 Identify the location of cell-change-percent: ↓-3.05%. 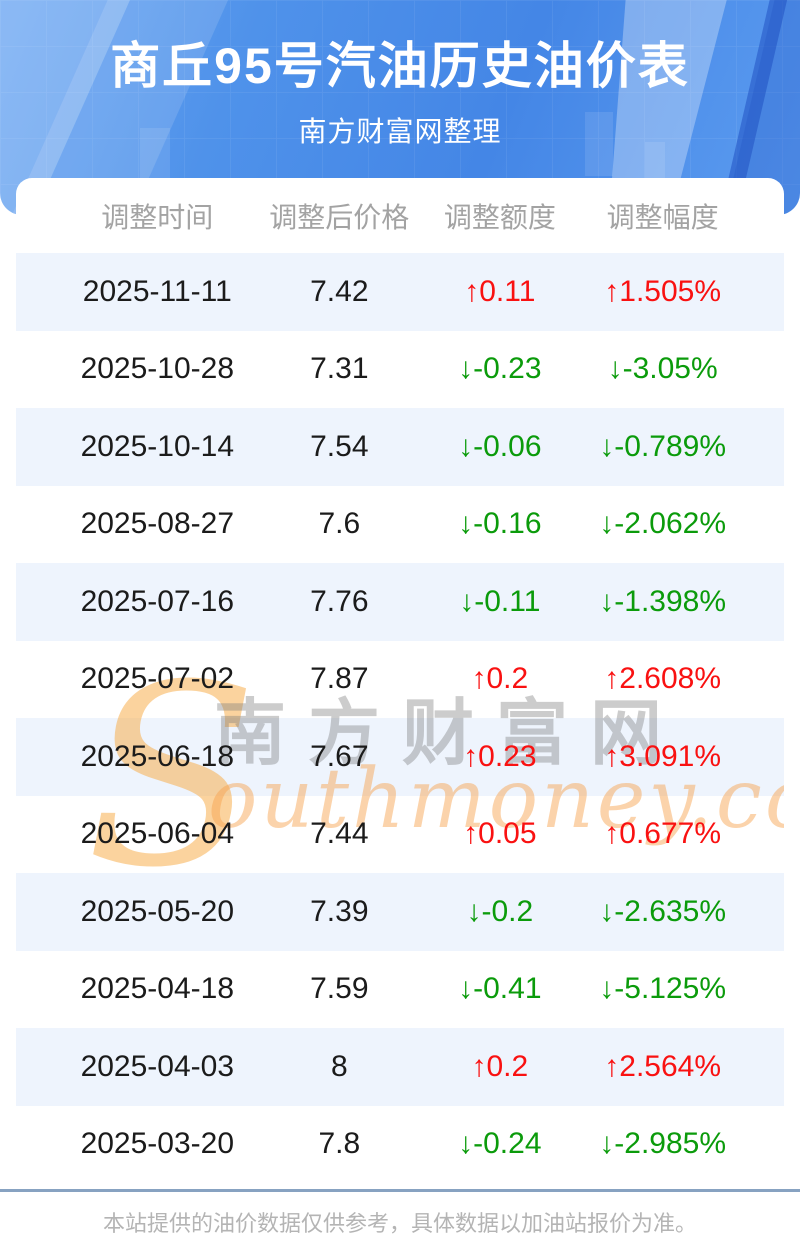
(662, 369).